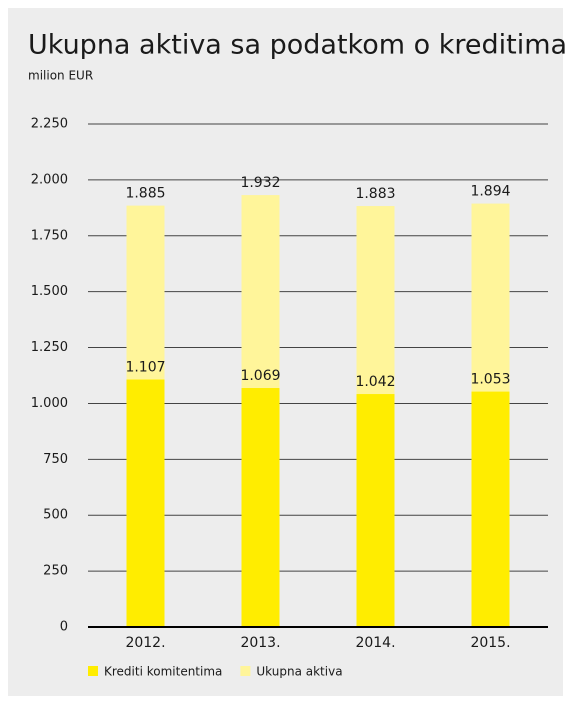 The height and width of the screenshot is (702, 571). I want to click on chart-title: Ukupna aktiva sa podatkom o kreditima, so click(297, 45).